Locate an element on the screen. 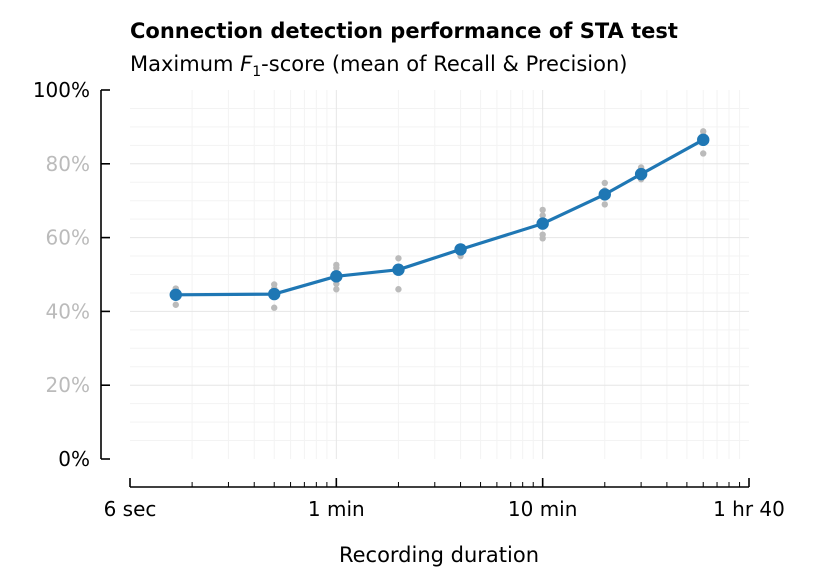  x-tick-label: 10 min is located at coordinates (543, 509).